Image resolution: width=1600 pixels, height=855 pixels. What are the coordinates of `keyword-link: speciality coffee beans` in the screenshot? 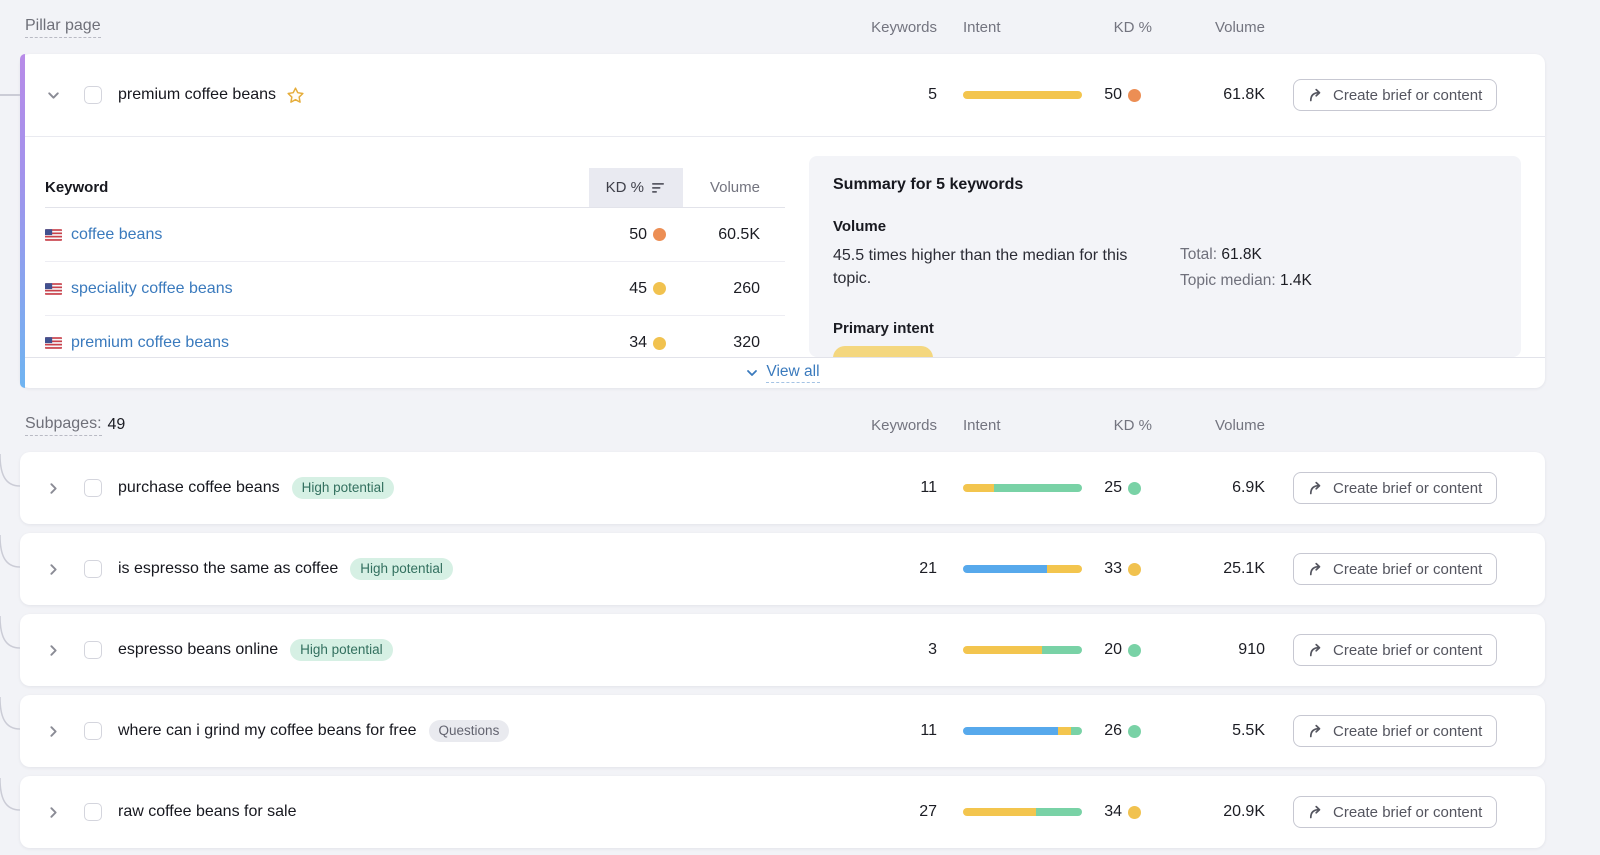 It's located at (152, 288).